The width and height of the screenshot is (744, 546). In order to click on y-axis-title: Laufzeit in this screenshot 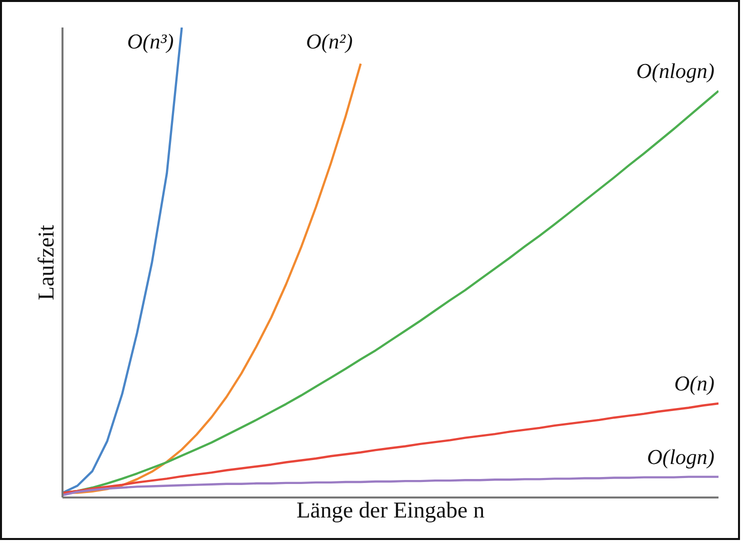, I will do `click(46, 262)`.